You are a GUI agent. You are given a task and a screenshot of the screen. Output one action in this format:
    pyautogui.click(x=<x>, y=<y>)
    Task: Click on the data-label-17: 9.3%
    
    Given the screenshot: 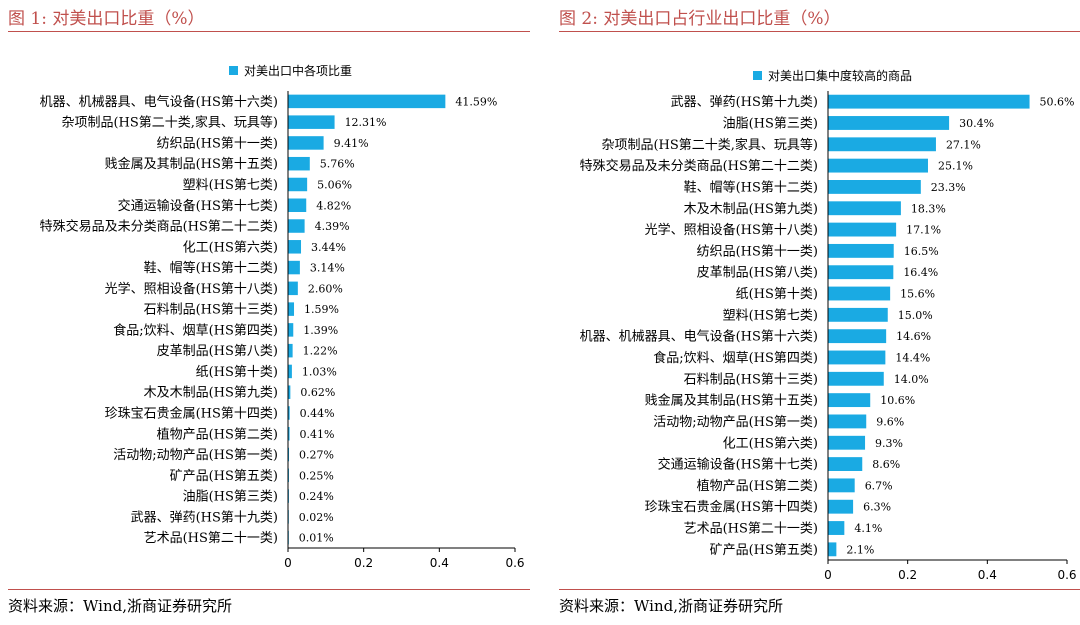 What is the action you would take?
    pyautogui.click(x=889, y=443)
    